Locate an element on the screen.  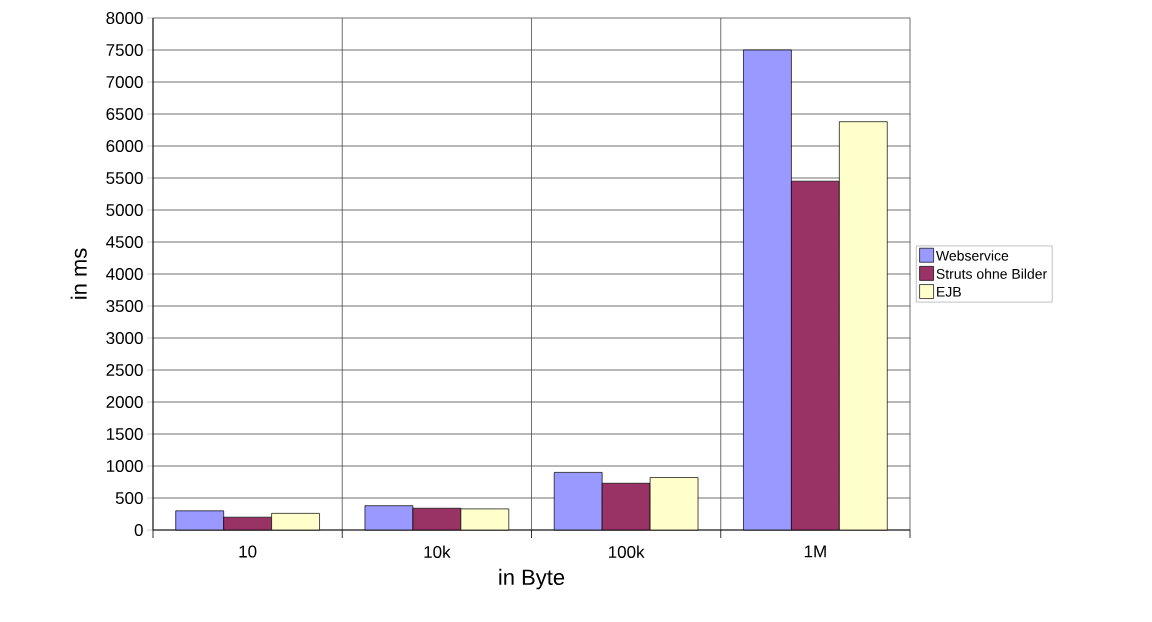
y-tick-label: 3000 is located at coordinates (124, 338).